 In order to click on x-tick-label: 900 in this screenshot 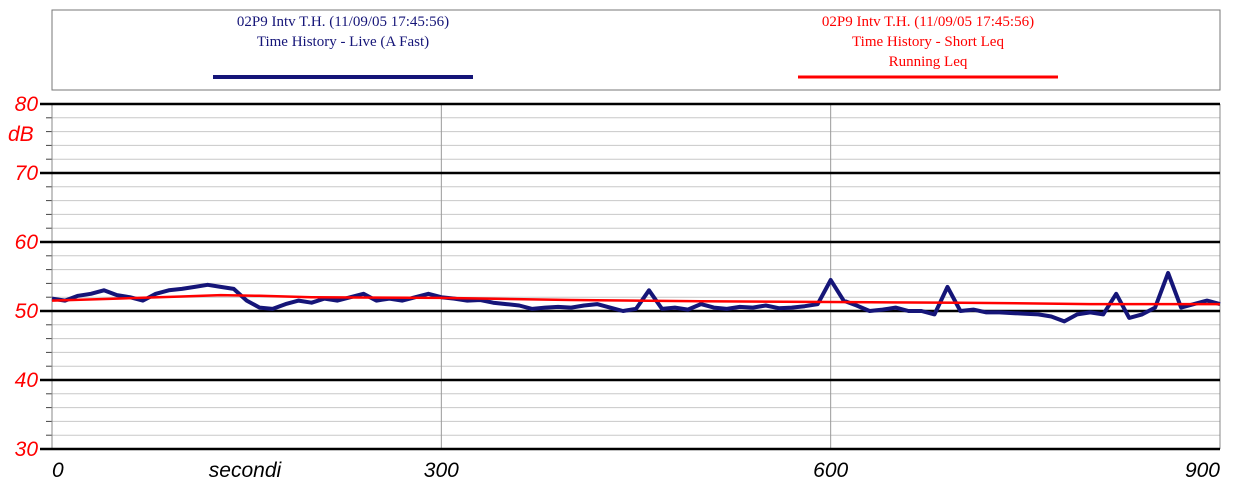, I will do `click(1202, 470)`.